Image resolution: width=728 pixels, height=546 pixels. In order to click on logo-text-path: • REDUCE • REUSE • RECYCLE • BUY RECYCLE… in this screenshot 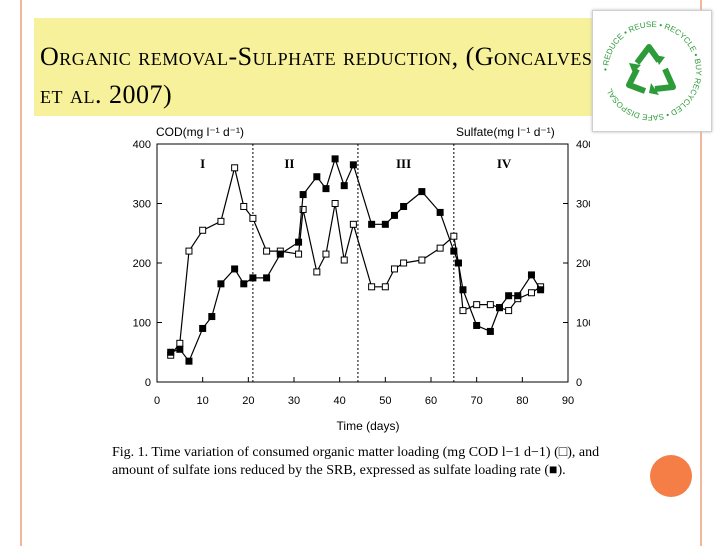, I will do `click(652, 71)`.